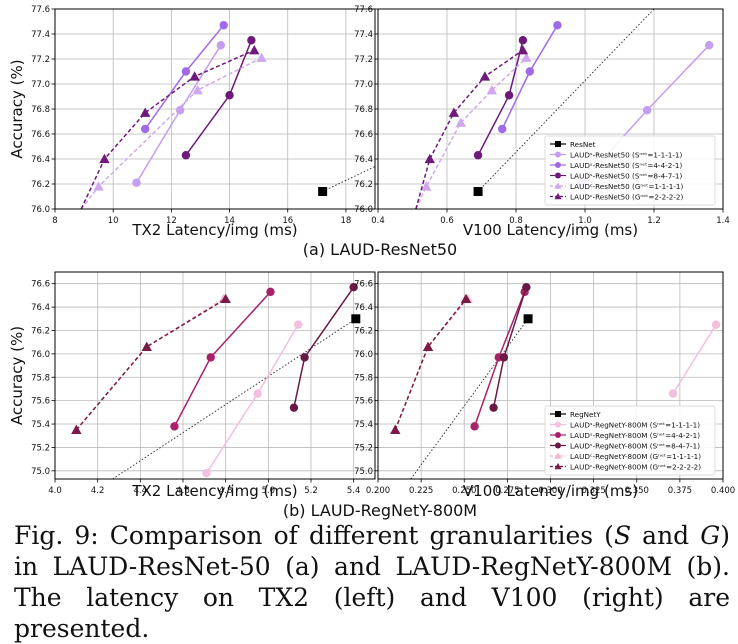 Image resolution: width=738 pixels, height=644 pixels. Describe the element at coordinates (354, 491) in the screenshot. I see `x-tick-label: 5.4` at that location.